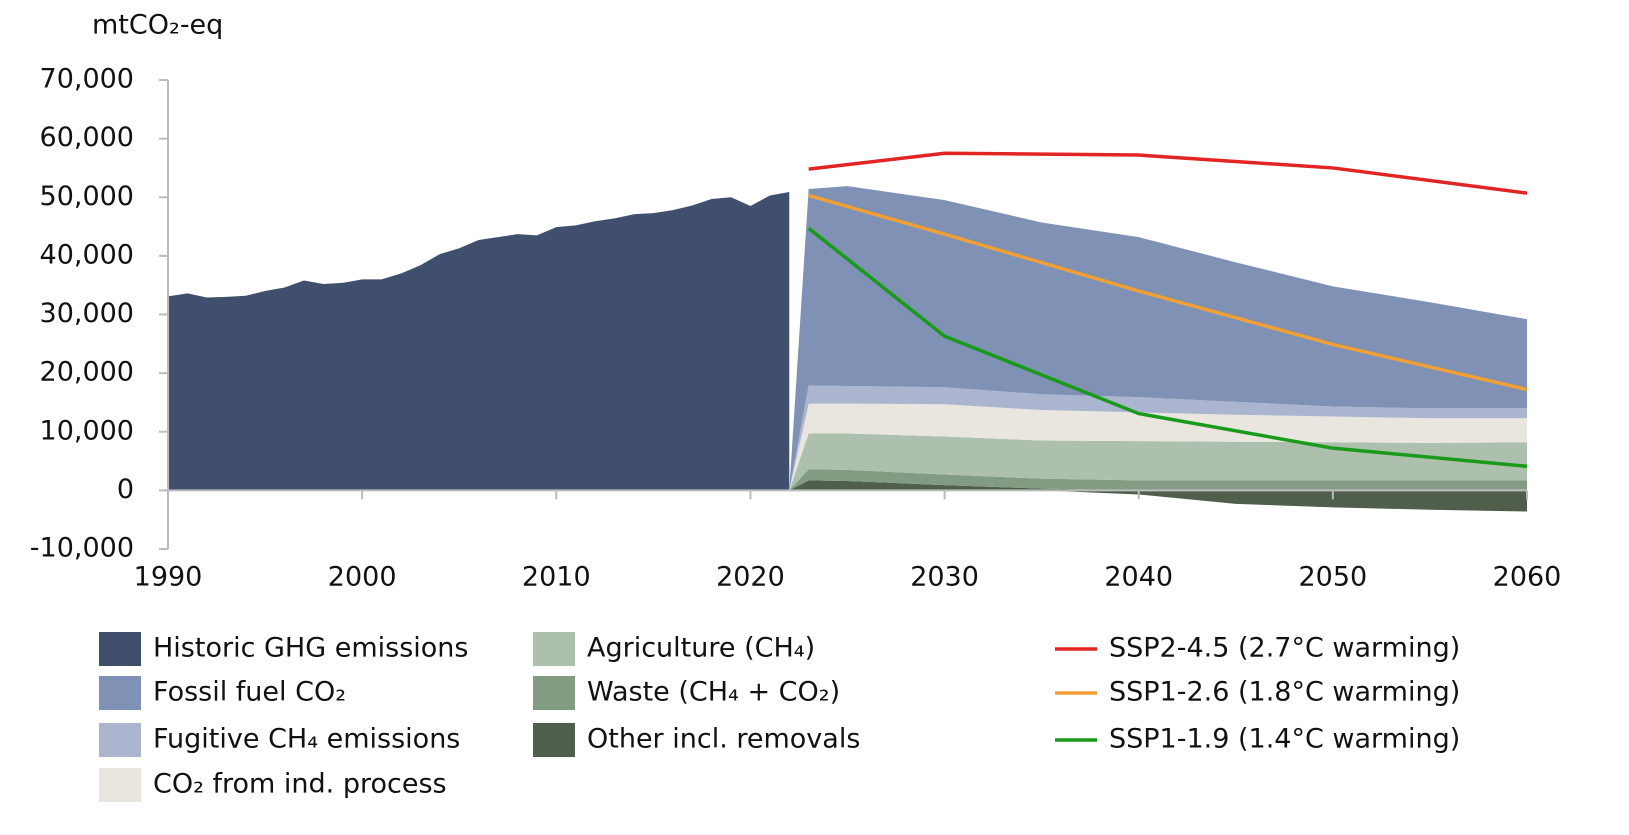  What do you see at coordinates (701, 648) in the screenshot?
I see `legend-label: Agriculture (CH₄)` at bounding box center [701, 648].